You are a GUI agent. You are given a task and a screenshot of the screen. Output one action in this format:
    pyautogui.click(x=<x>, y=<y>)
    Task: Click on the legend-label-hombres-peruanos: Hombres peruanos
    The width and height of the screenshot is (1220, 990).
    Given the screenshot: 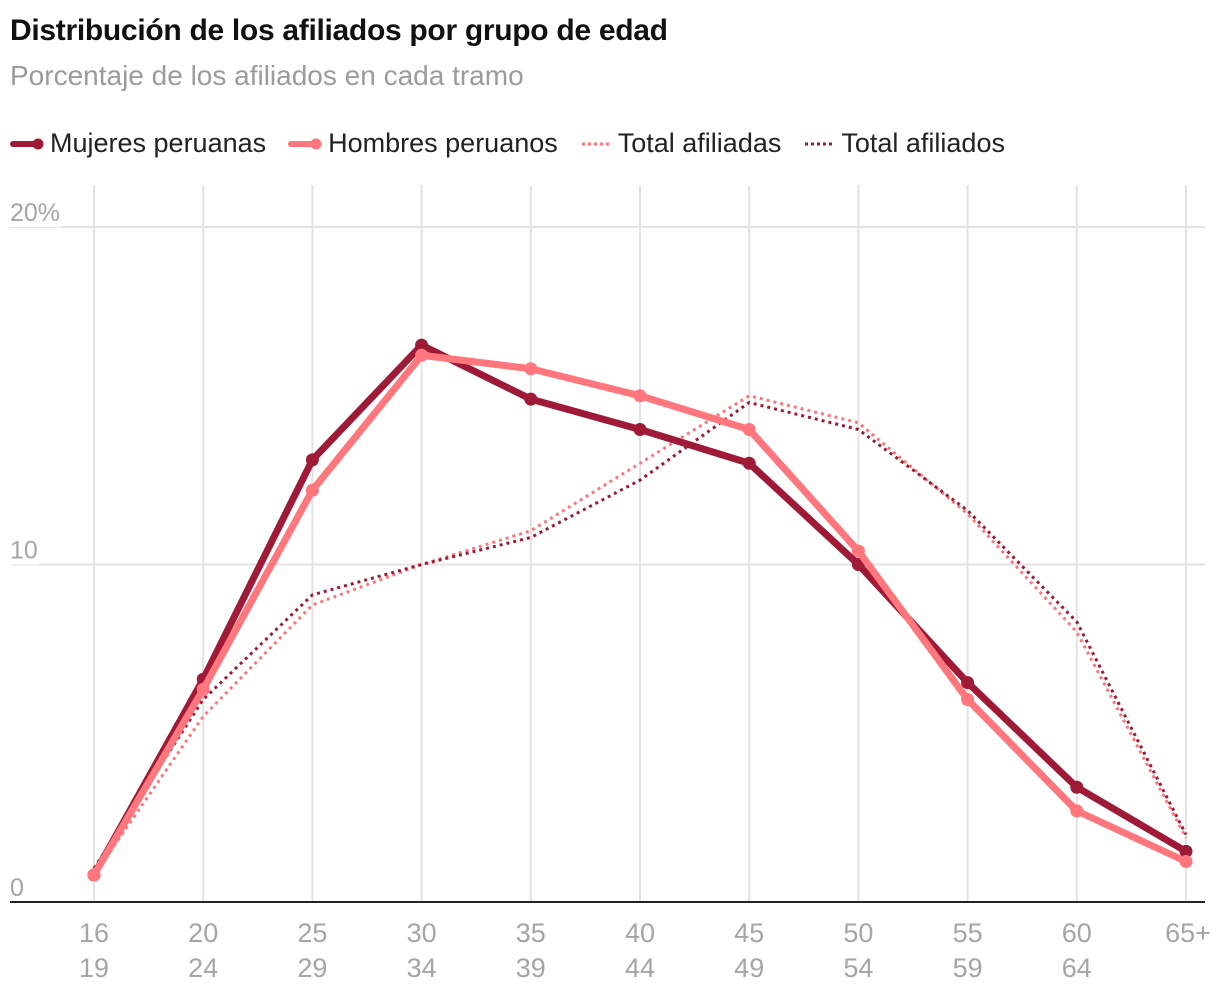 What is the action you would take?
    pyautogui.click(x=443, y=143)
    